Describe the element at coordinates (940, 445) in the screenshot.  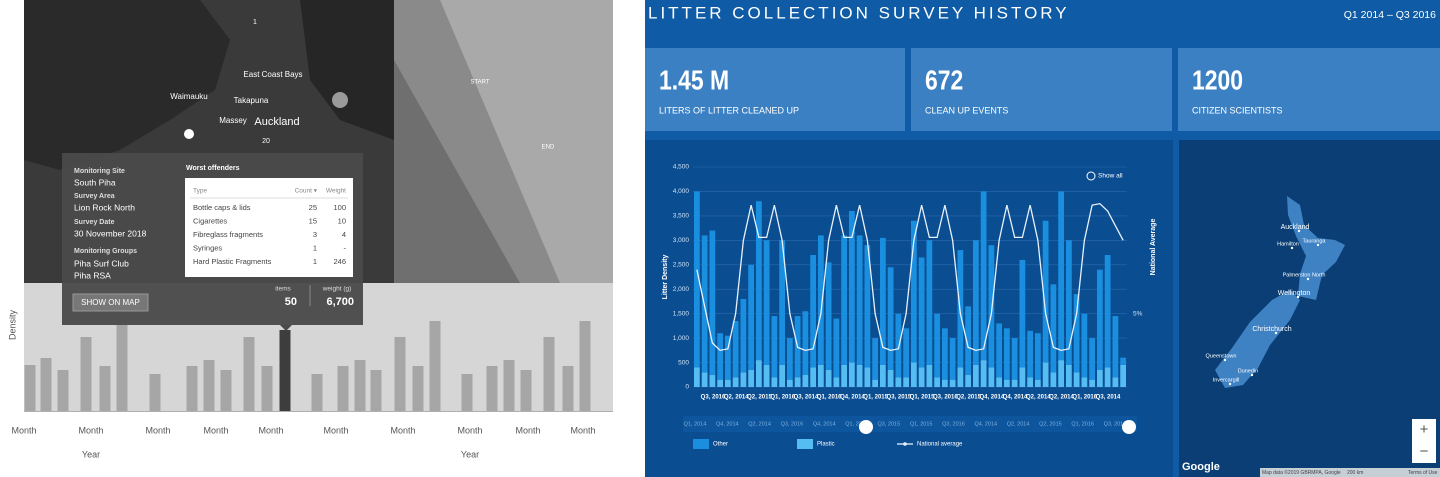
I see `legend-label: National average` at that location.